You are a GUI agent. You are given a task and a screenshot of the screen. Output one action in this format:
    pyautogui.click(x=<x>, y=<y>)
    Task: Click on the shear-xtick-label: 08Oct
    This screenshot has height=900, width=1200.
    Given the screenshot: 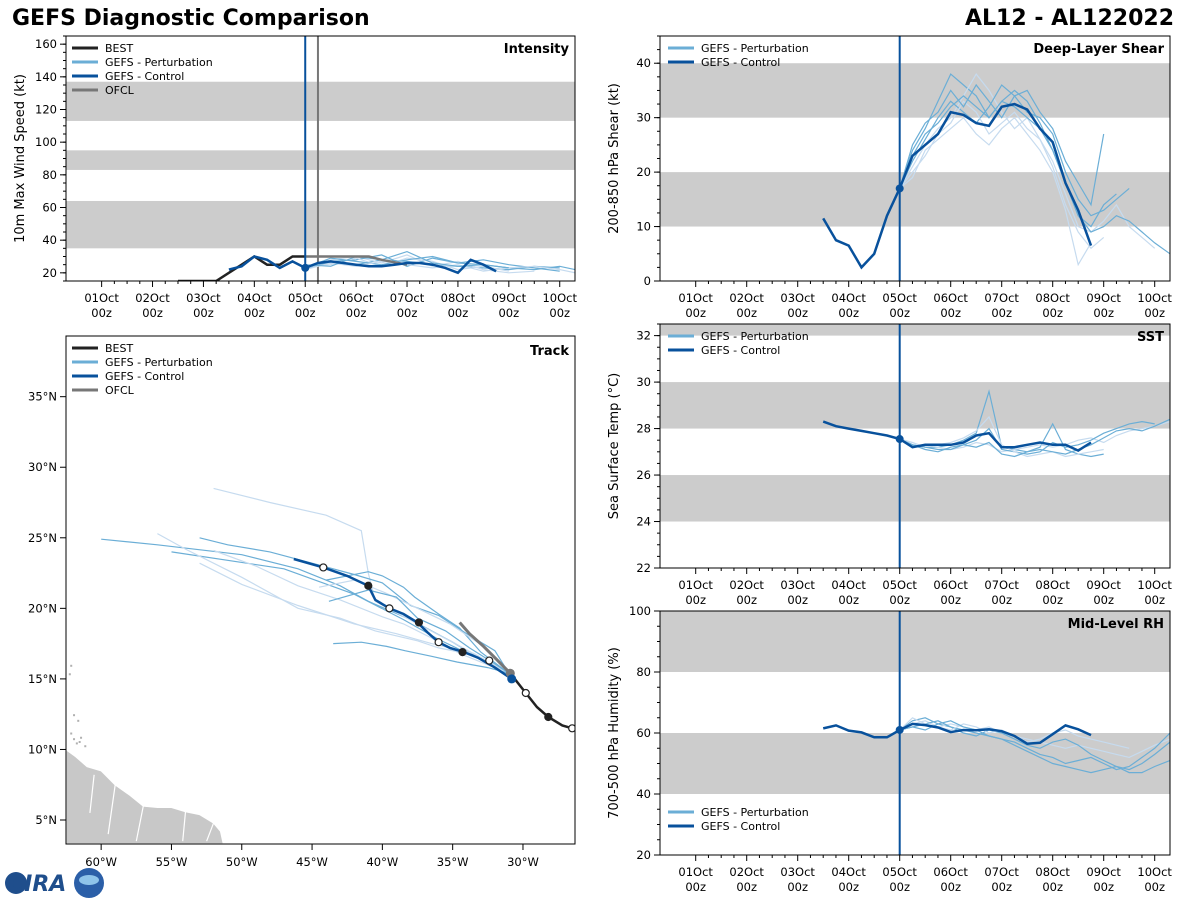 What is the action you would take?
    pyautogui.click(x=1052, y=298)
    